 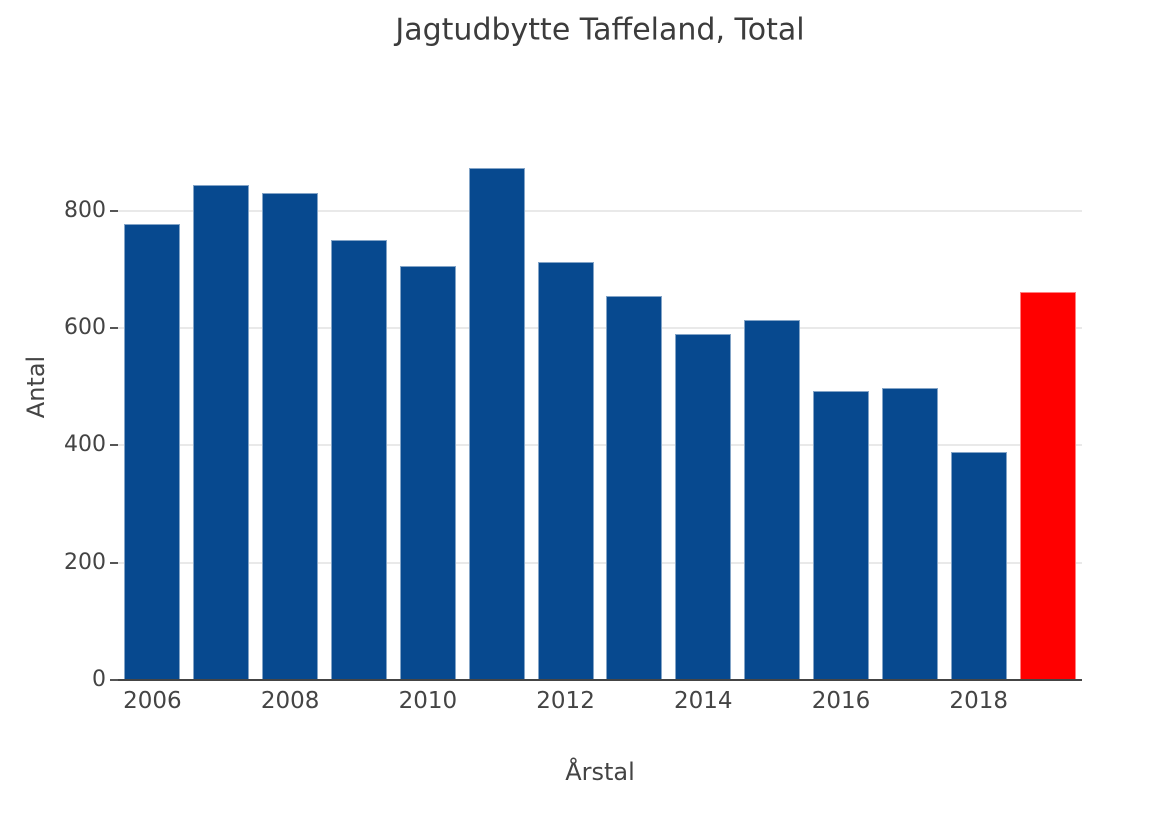 I want to click on bar-2007, so click(x=221, y=432).